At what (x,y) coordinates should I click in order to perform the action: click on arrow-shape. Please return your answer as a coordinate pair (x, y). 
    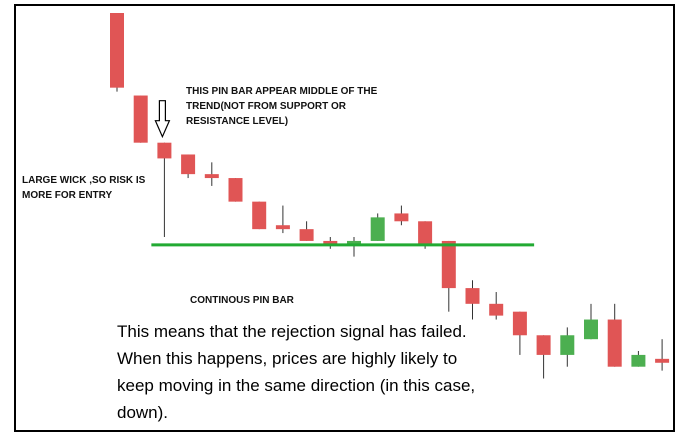
    Looking at the image, I should click on (162, 119).